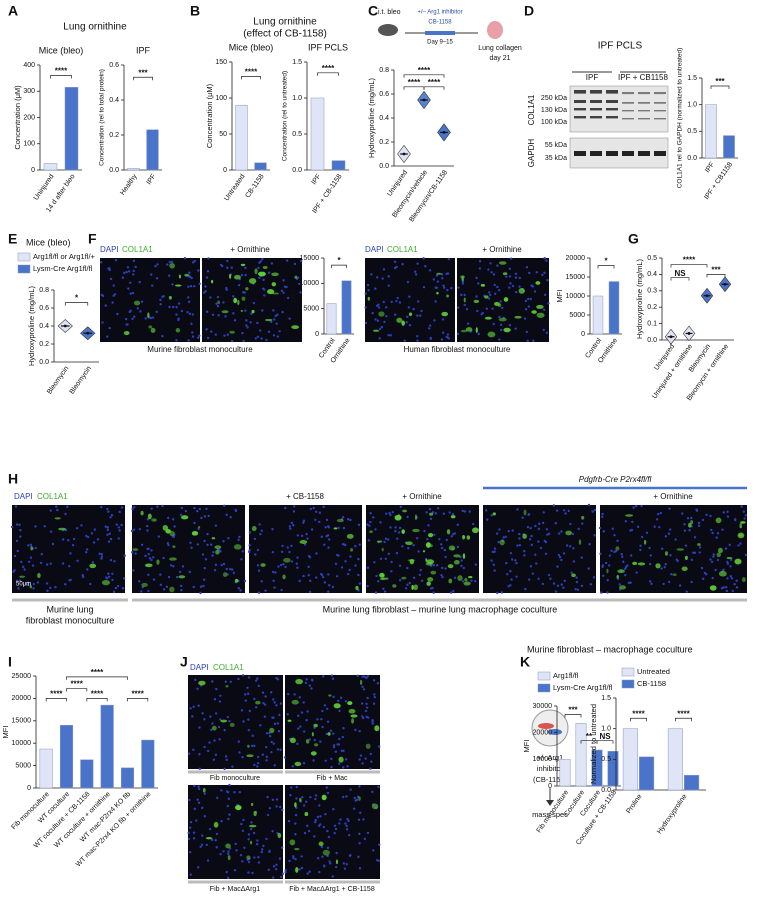 The image size is (761, 900). Describe the element at coordinates (310, 258) in the screenshot. I see `y-tick-label: 15000` at that location.